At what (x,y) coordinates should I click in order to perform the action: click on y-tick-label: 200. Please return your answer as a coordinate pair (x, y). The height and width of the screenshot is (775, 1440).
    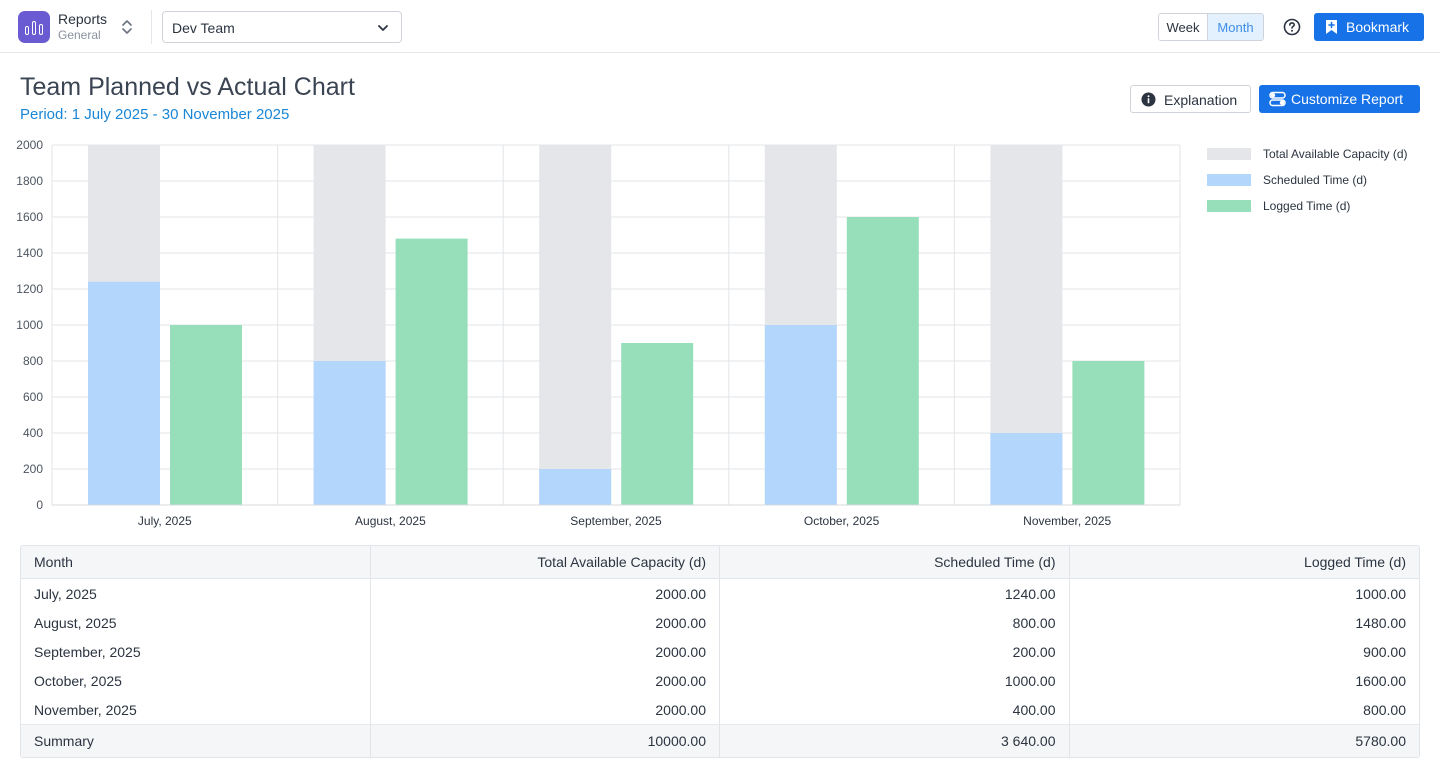
    Looking at the image, I should click on (33, 469).